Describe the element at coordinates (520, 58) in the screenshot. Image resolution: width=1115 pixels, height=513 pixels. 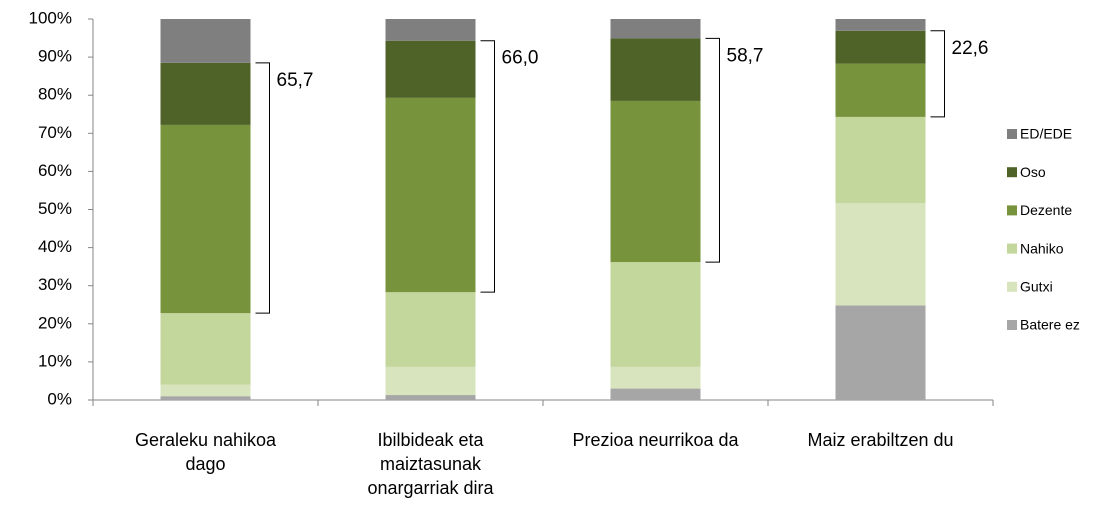
I see `bracket-label: 66,0` at that location.